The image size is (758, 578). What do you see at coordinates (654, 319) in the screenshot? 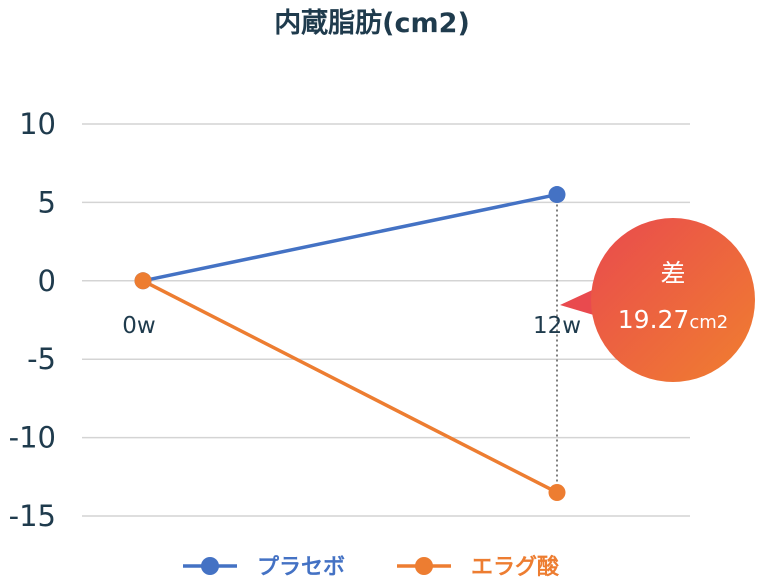
I see `callout-number: 19.27` at bounding box center [654, 319].